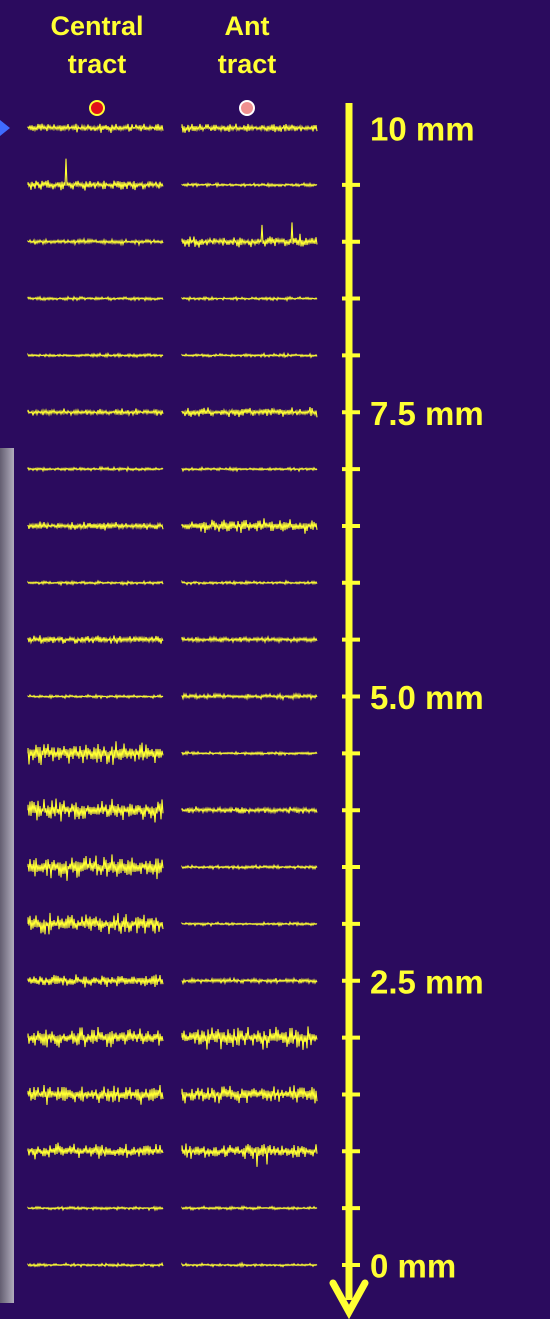  I want to click on depth-label: 0 mm, so click(413, 1266).